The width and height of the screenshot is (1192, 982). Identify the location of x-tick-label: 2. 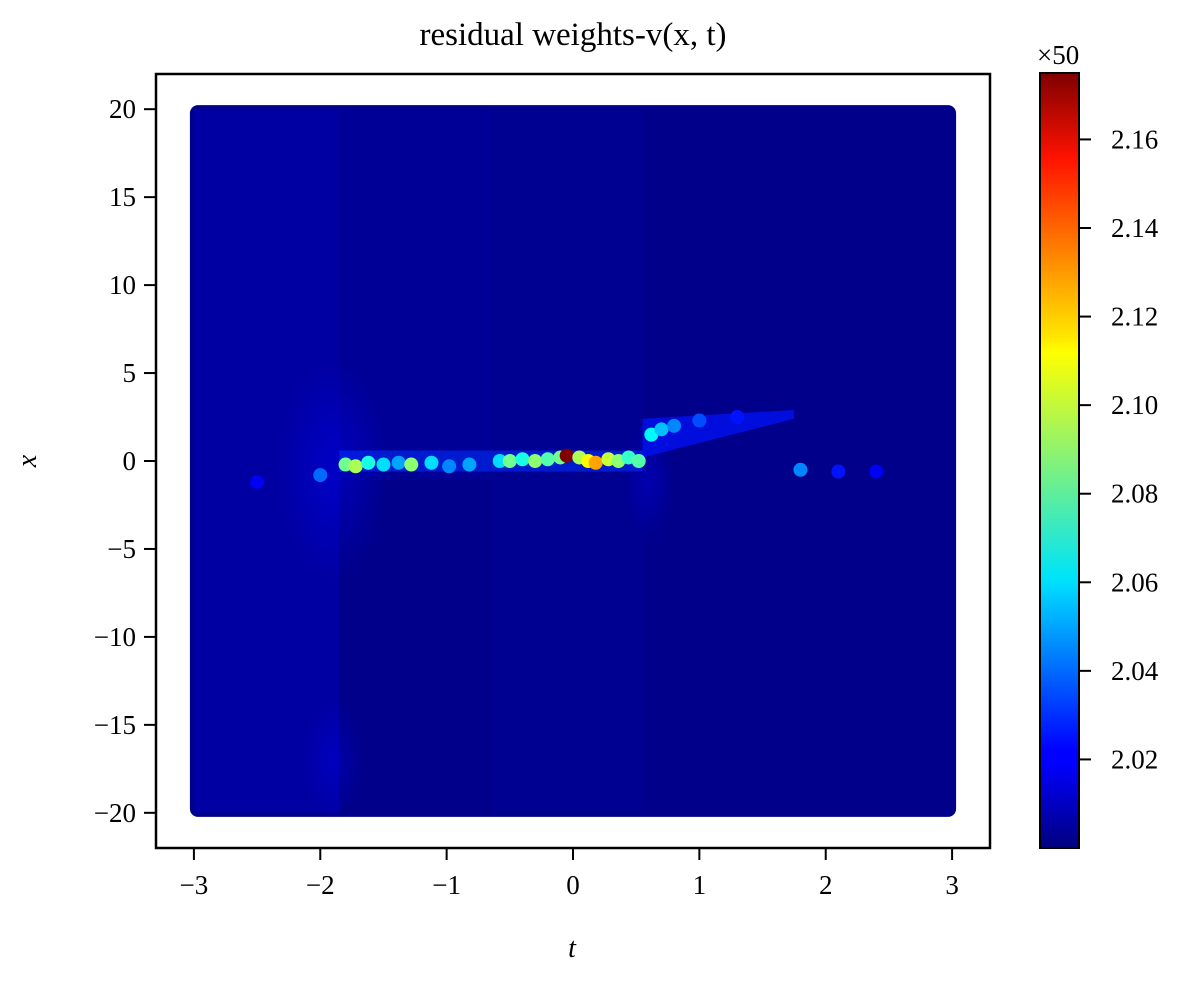
(826, 885).